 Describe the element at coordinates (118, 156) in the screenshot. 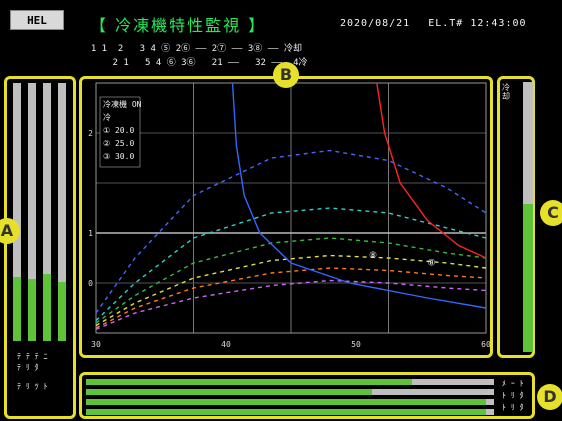

I see `inset-text: ③ 30.0` at that location.